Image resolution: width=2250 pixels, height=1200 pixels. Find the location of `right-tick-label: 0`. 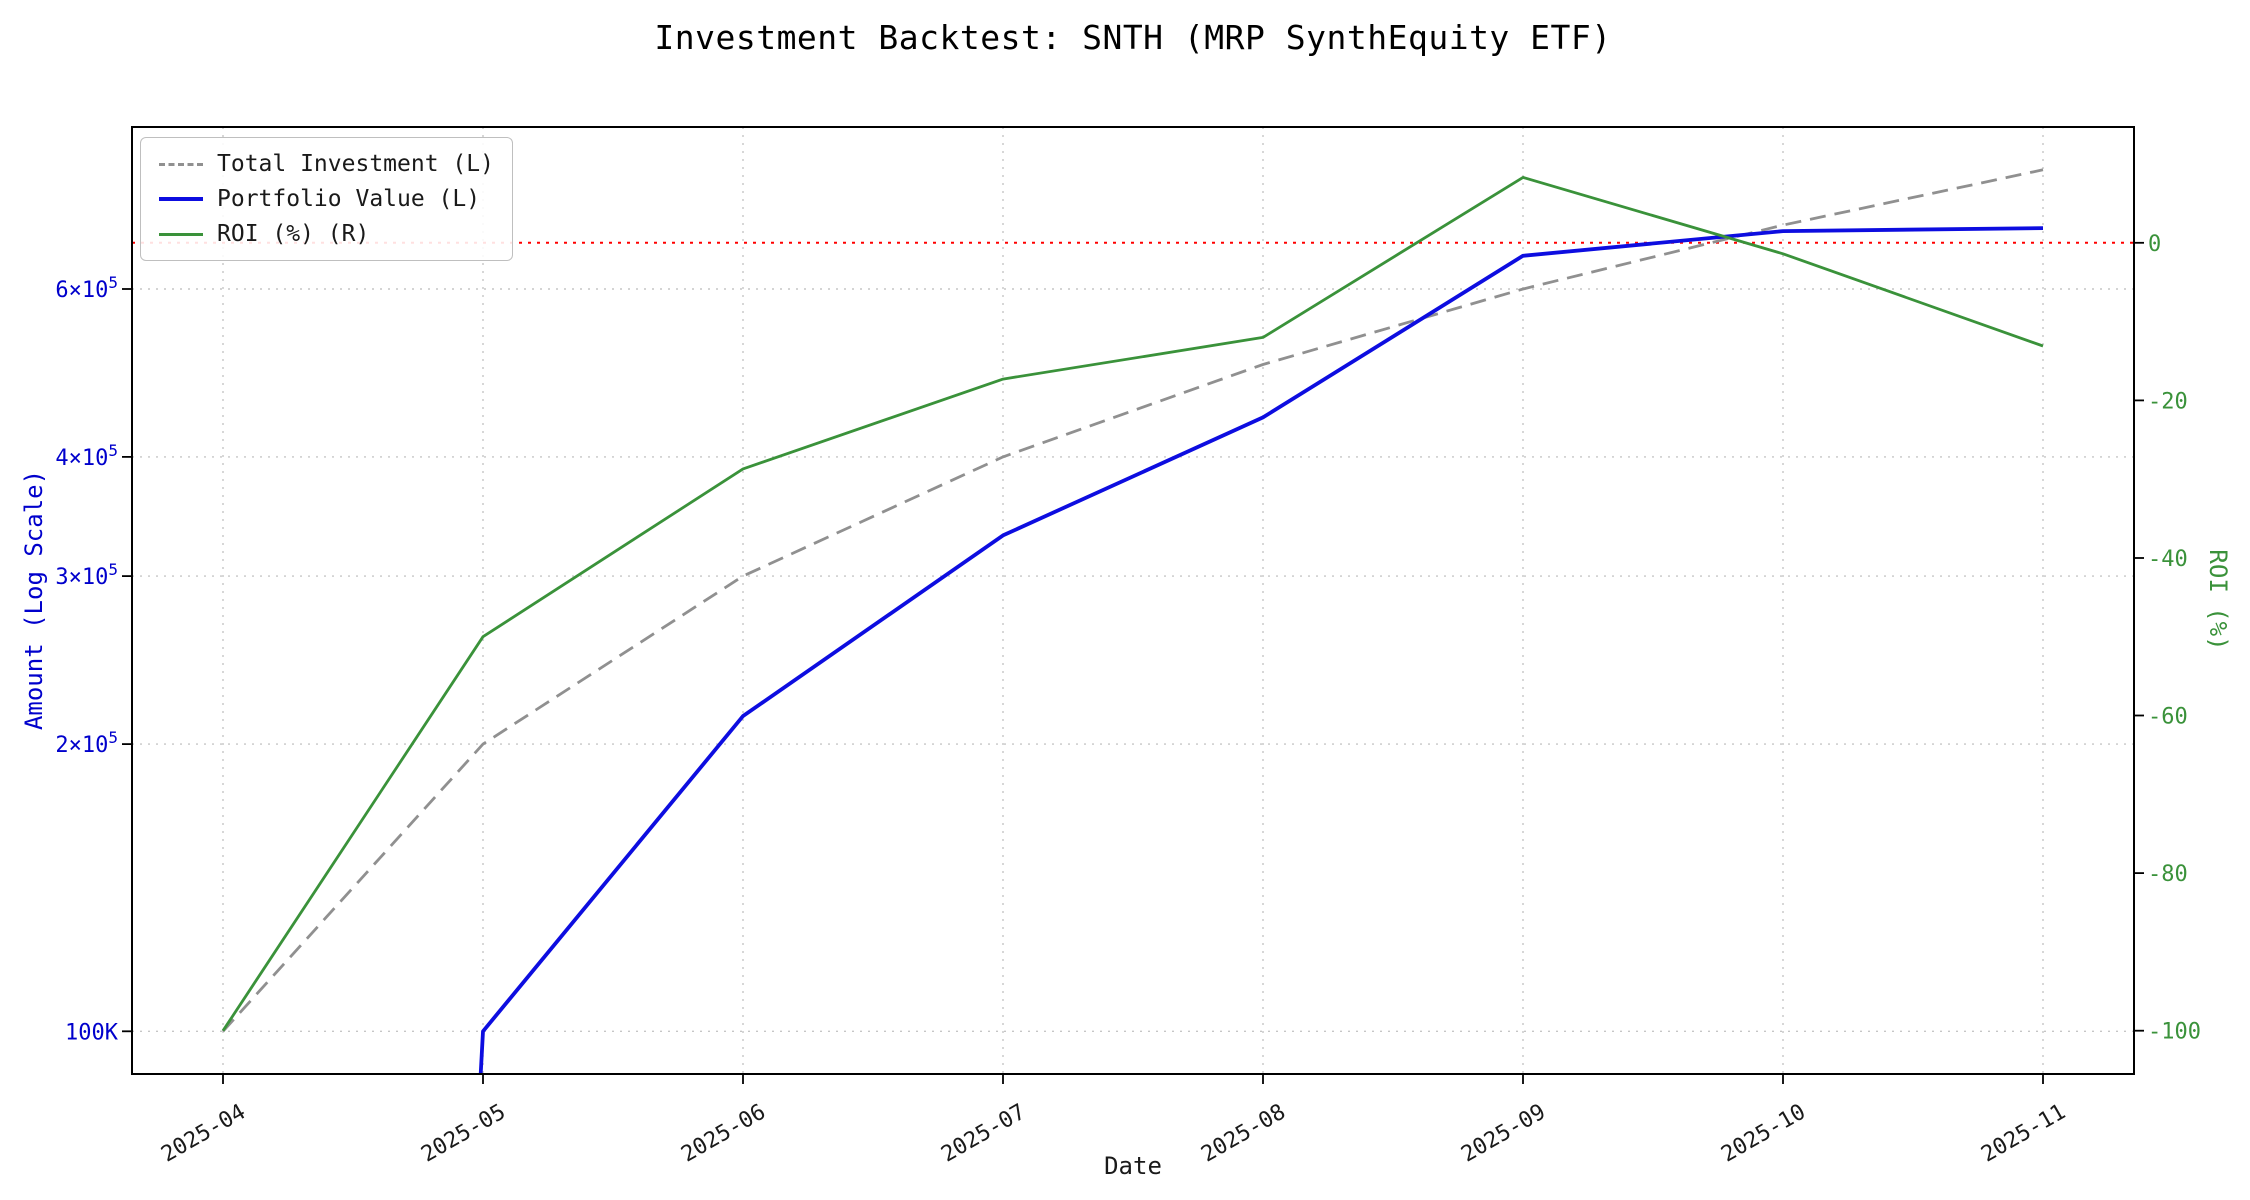

right-tick-label: 0 is located at coordinates (2154, 244).